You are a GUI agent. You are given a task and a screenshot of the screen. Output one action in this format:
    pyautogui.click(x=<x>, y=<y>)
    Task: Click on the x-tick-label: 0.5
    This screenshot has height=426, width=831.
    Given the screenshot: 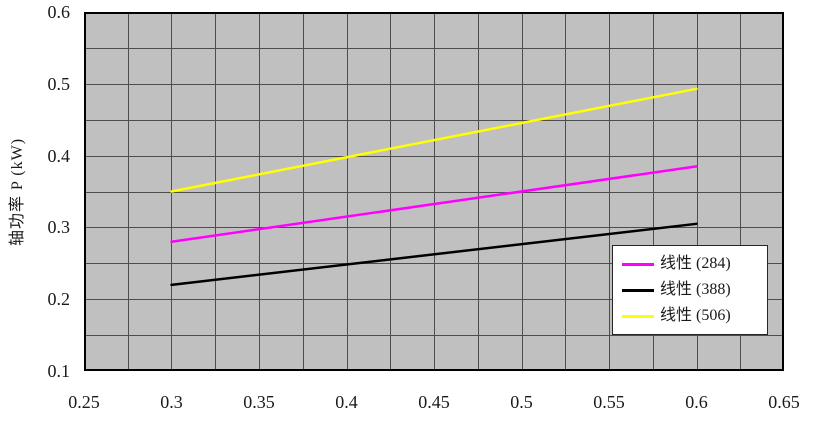 What is the action you would take?
    pyautogui.click(x=521, y=402)
    